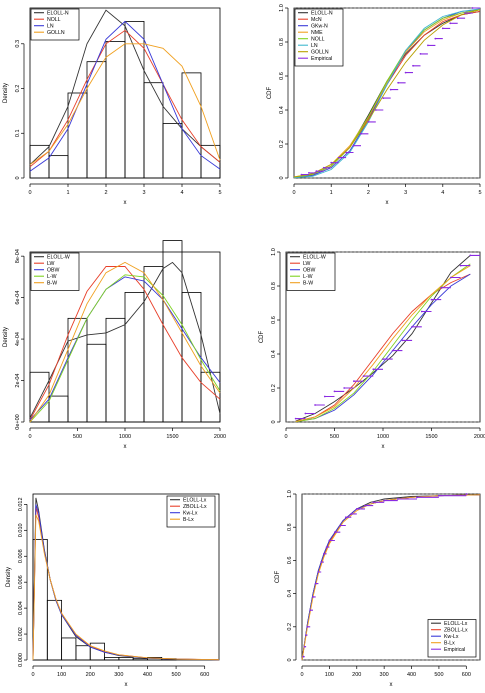 Image resolution: width=485 pixels, height=693 pixels. What do you see at coordinates (290, 627) in the screenshot?
I see `y-tick-label: 0.2` at bounding box center [290, 627].